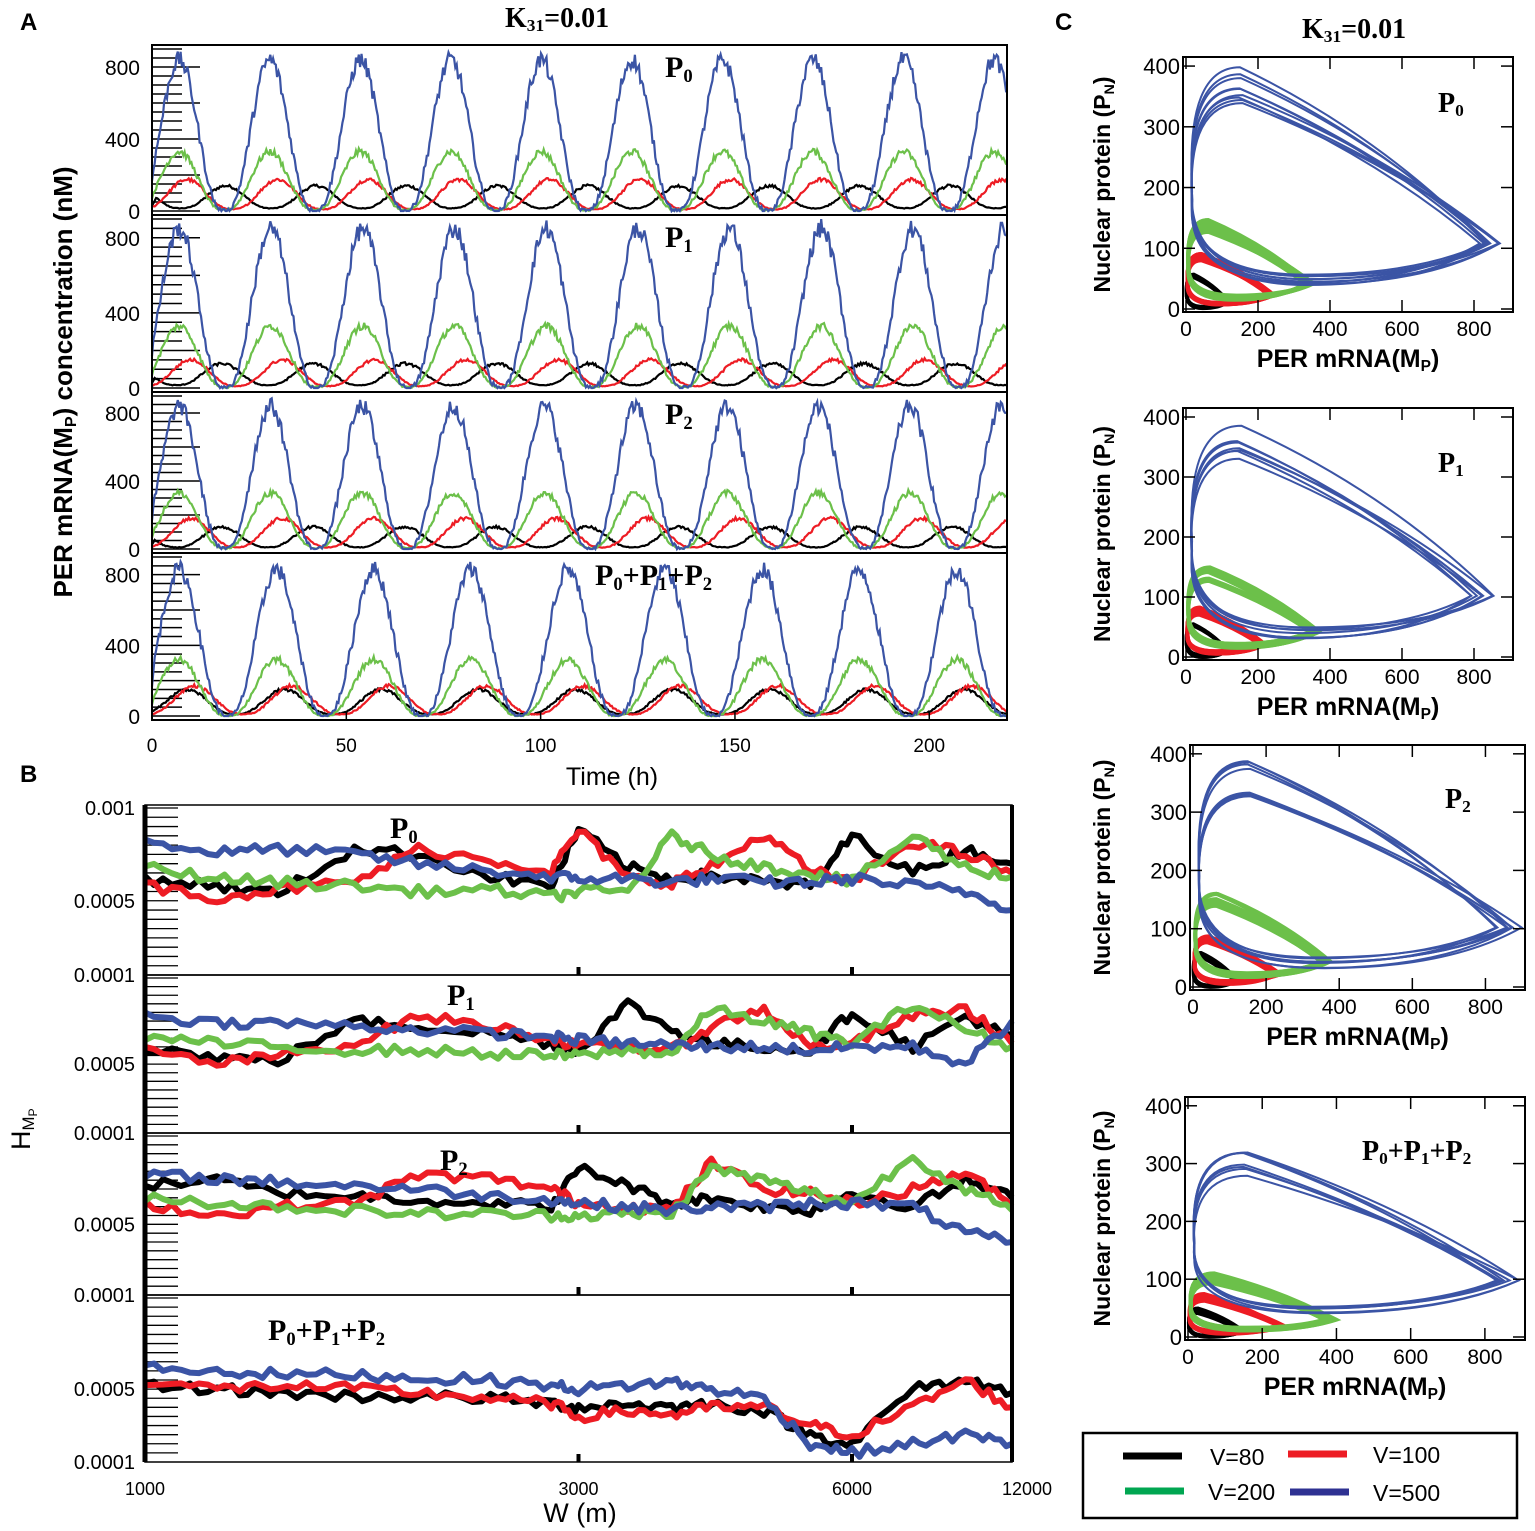  What do you see at coordinates (1110, 439) in the screenshot?
I see `y-axis-label-part: N` at bounding box center [1110, 439].